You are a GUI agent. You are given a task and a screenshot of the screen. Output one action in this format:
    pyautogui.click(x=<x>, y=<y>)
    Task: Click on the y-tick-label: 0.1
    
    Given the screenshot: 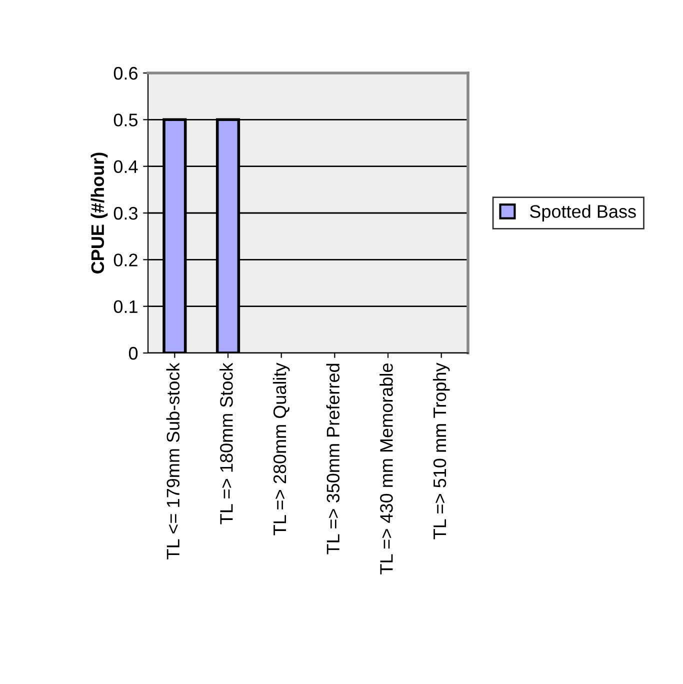 What is the action you would take?
    pyautogui.click(x=126, y=307)
    